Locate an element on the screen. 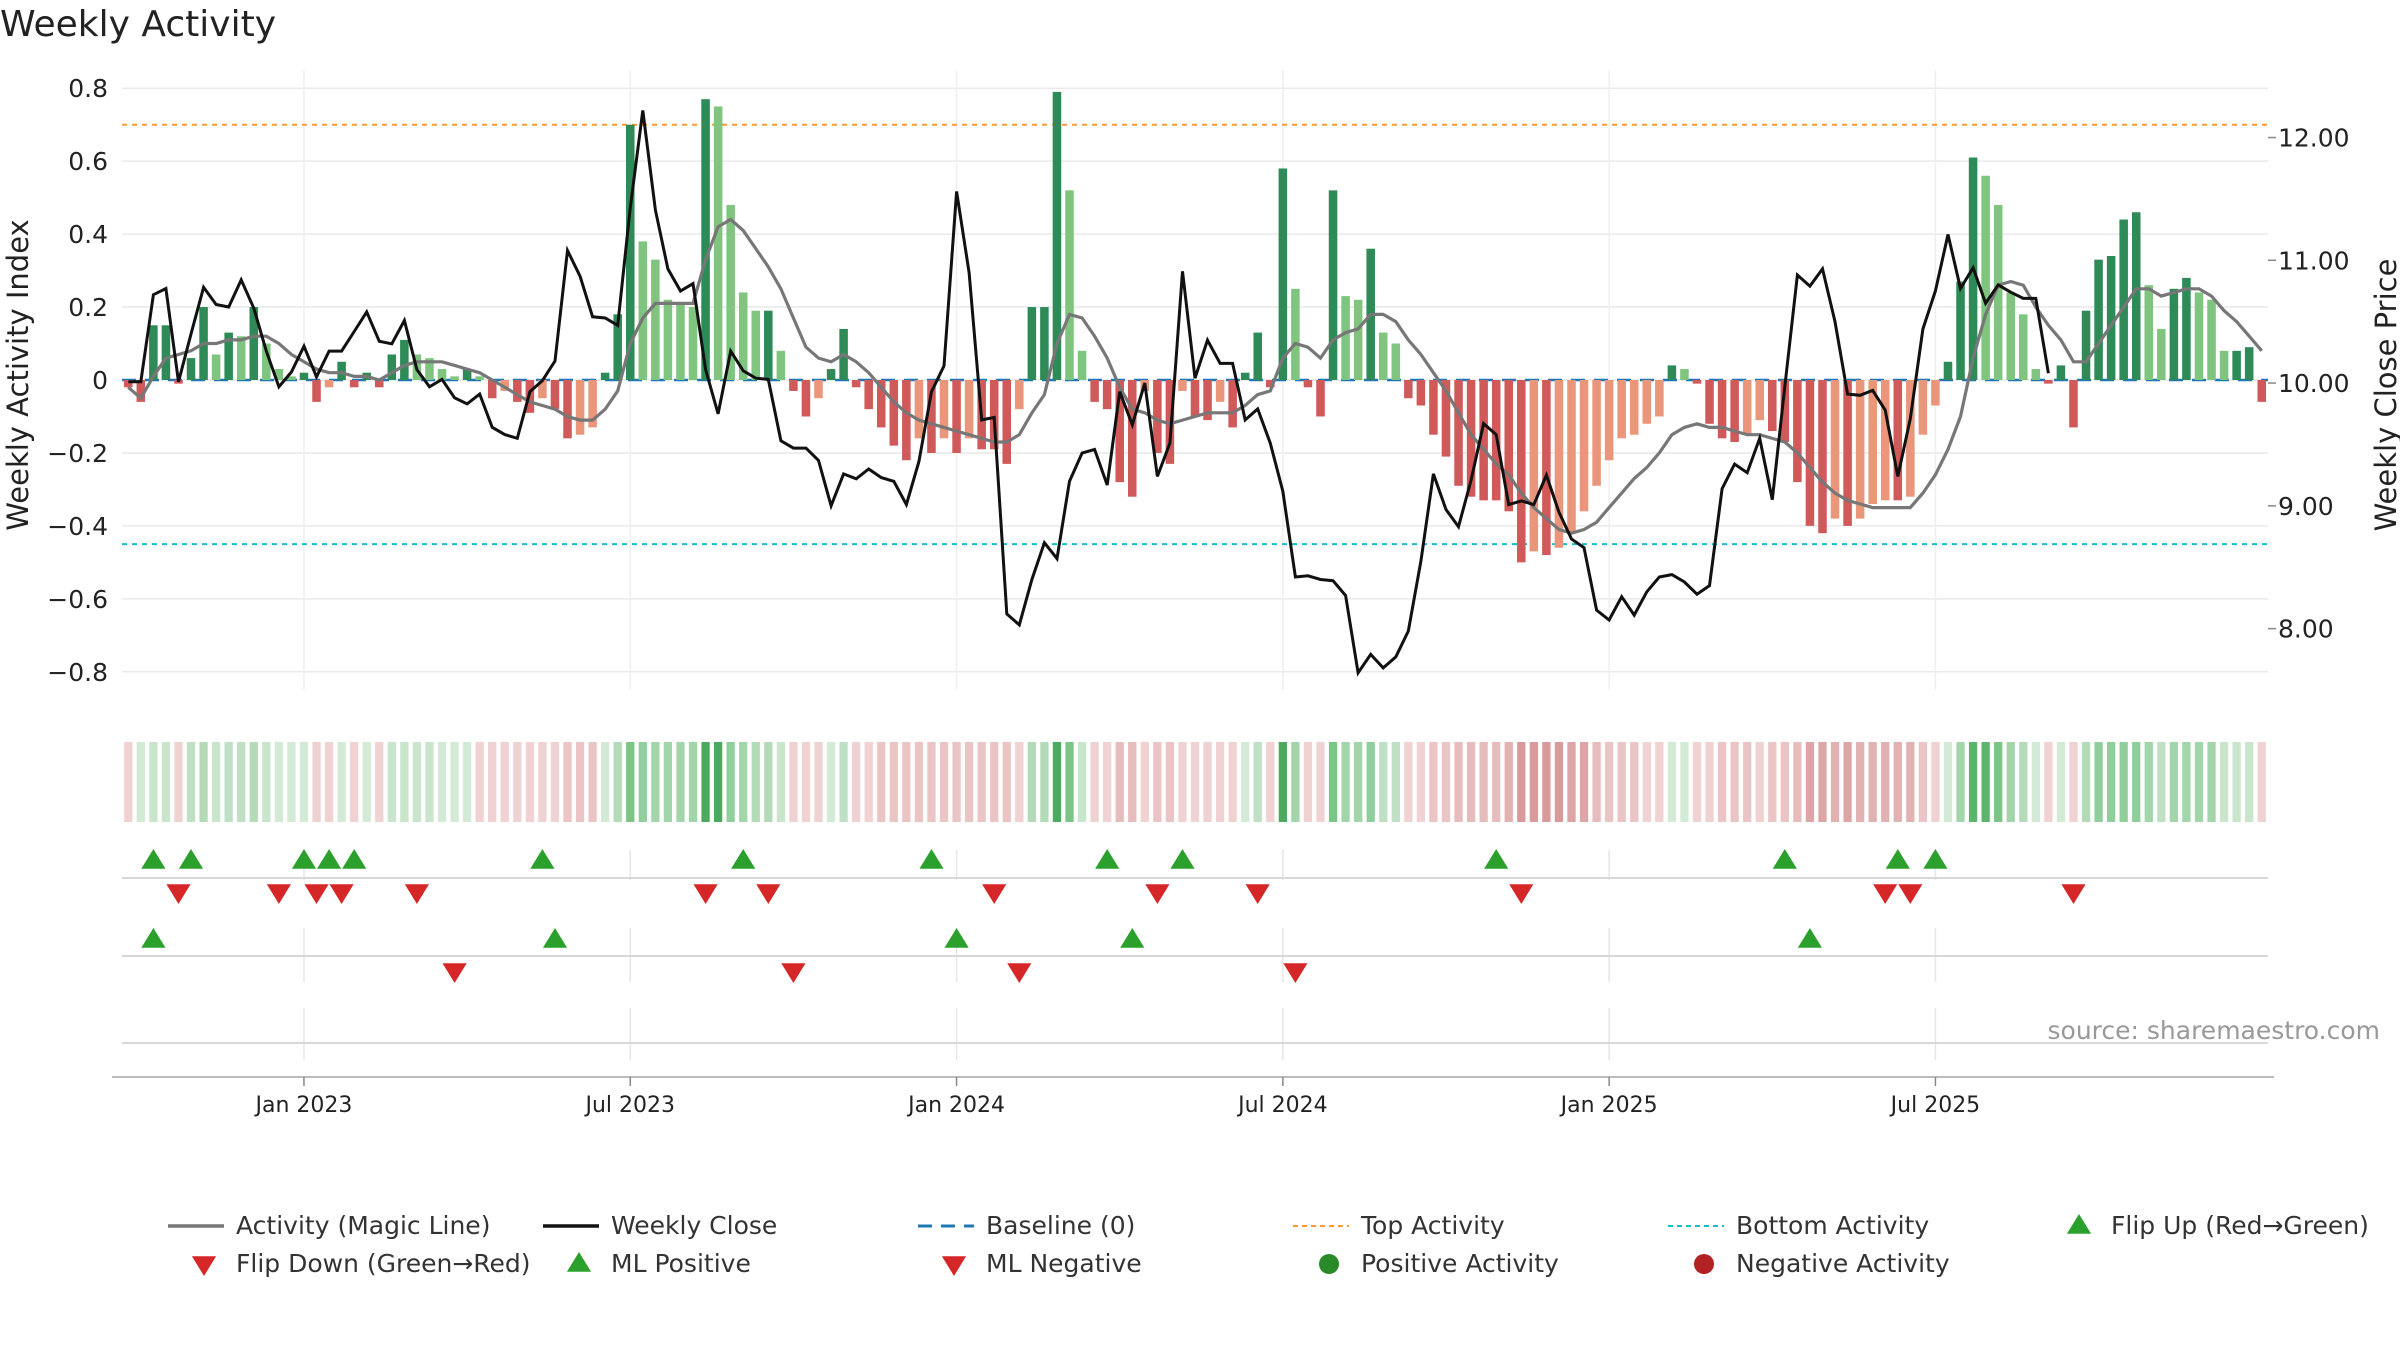 The height and width of the screenshot is (1350, 2400). y2-tick-label: 9.00 is located at coordinates (2306, 506).